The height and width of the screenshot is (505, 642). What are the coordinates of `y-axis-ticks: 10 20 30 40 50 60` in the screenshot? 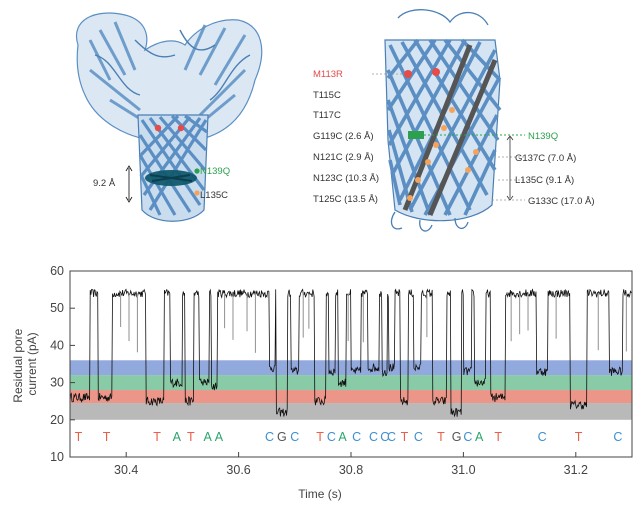 It's located at (62, 364).